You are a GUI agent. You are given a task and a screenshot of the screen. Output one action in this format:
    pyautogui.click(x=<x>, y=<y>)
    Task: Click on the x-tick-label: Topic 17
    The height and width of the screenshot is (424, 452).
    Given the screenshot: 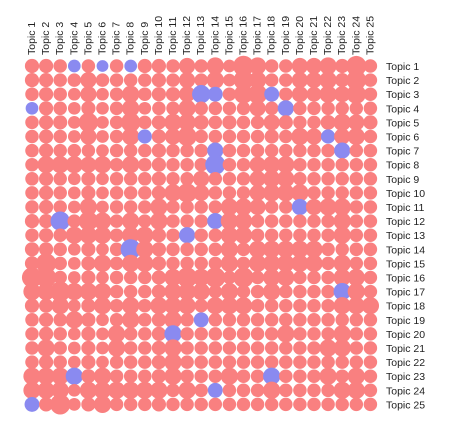 What is the action you would take?
    pyautogui.click(x=258, y=35)
    